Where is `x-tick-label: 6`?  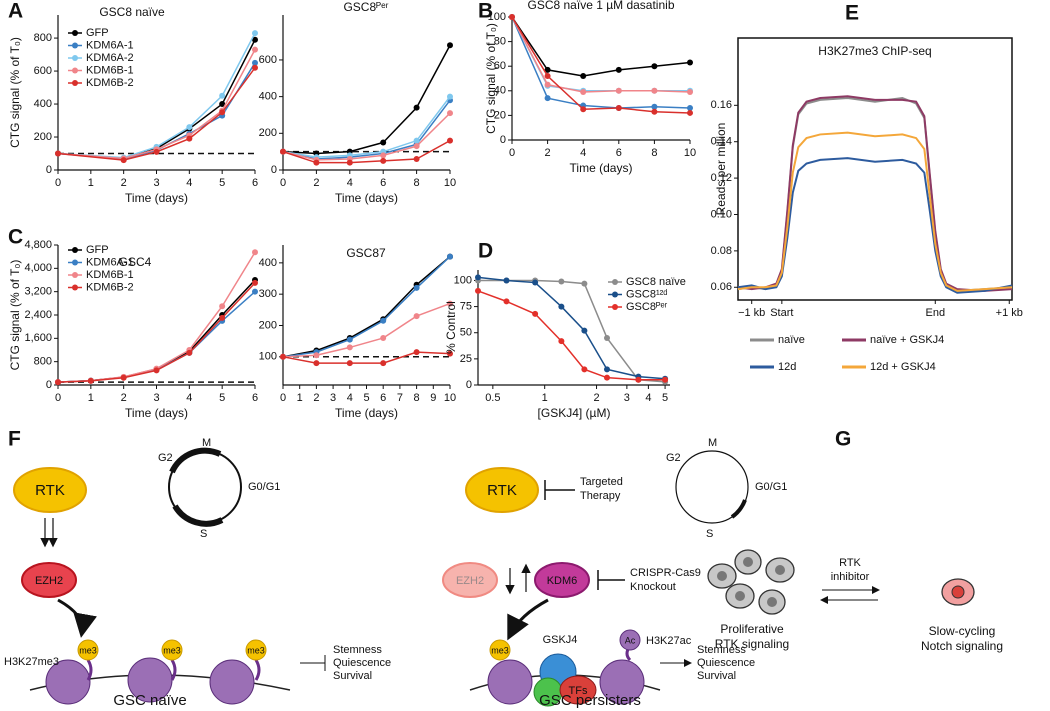 x-tick-label: 6 is located at coordinates (383, 183).